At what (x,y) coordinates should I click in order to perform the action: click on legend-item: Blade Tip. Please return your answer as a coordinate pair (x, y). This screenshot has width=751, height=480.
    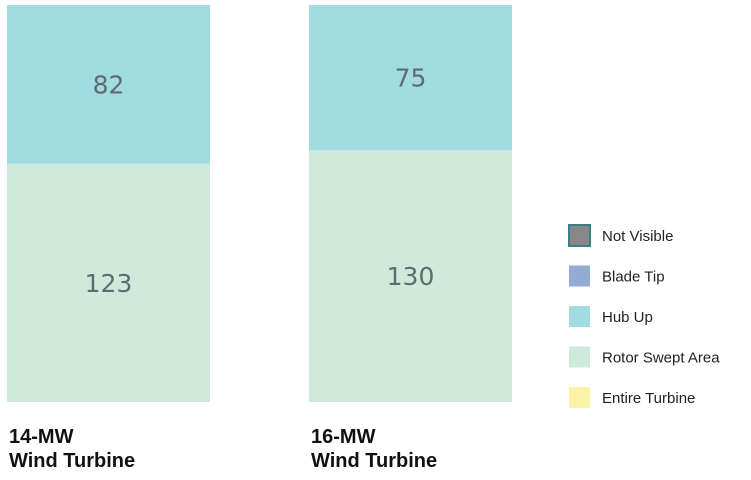
    Looking at the image, I should click on (617, 276).